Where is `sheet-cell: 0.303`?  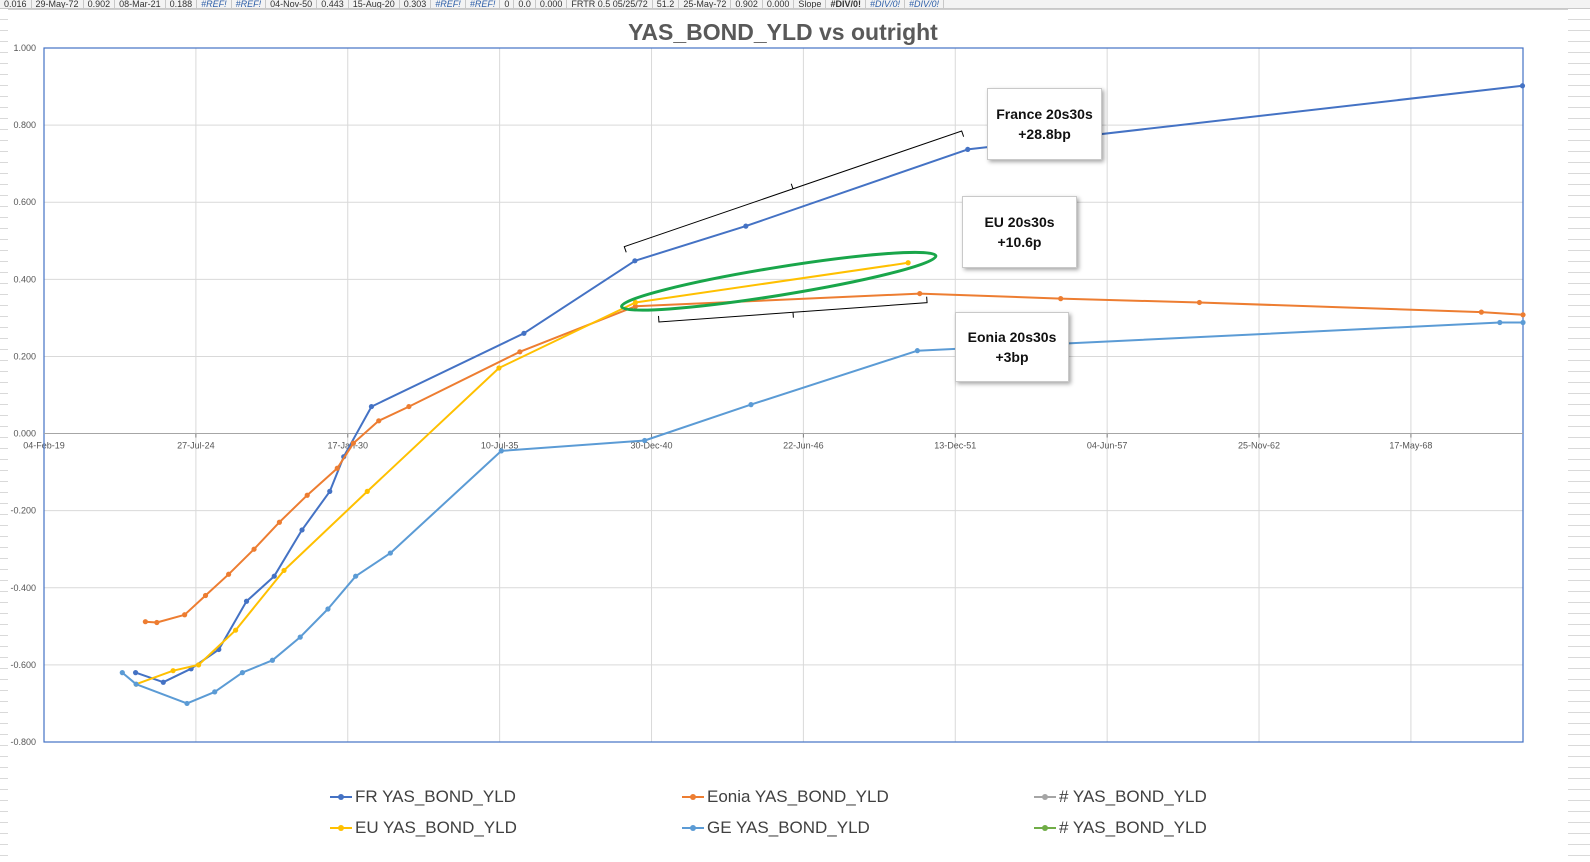 sheet-cell: 0.303 is located at coordinates (416, 4).